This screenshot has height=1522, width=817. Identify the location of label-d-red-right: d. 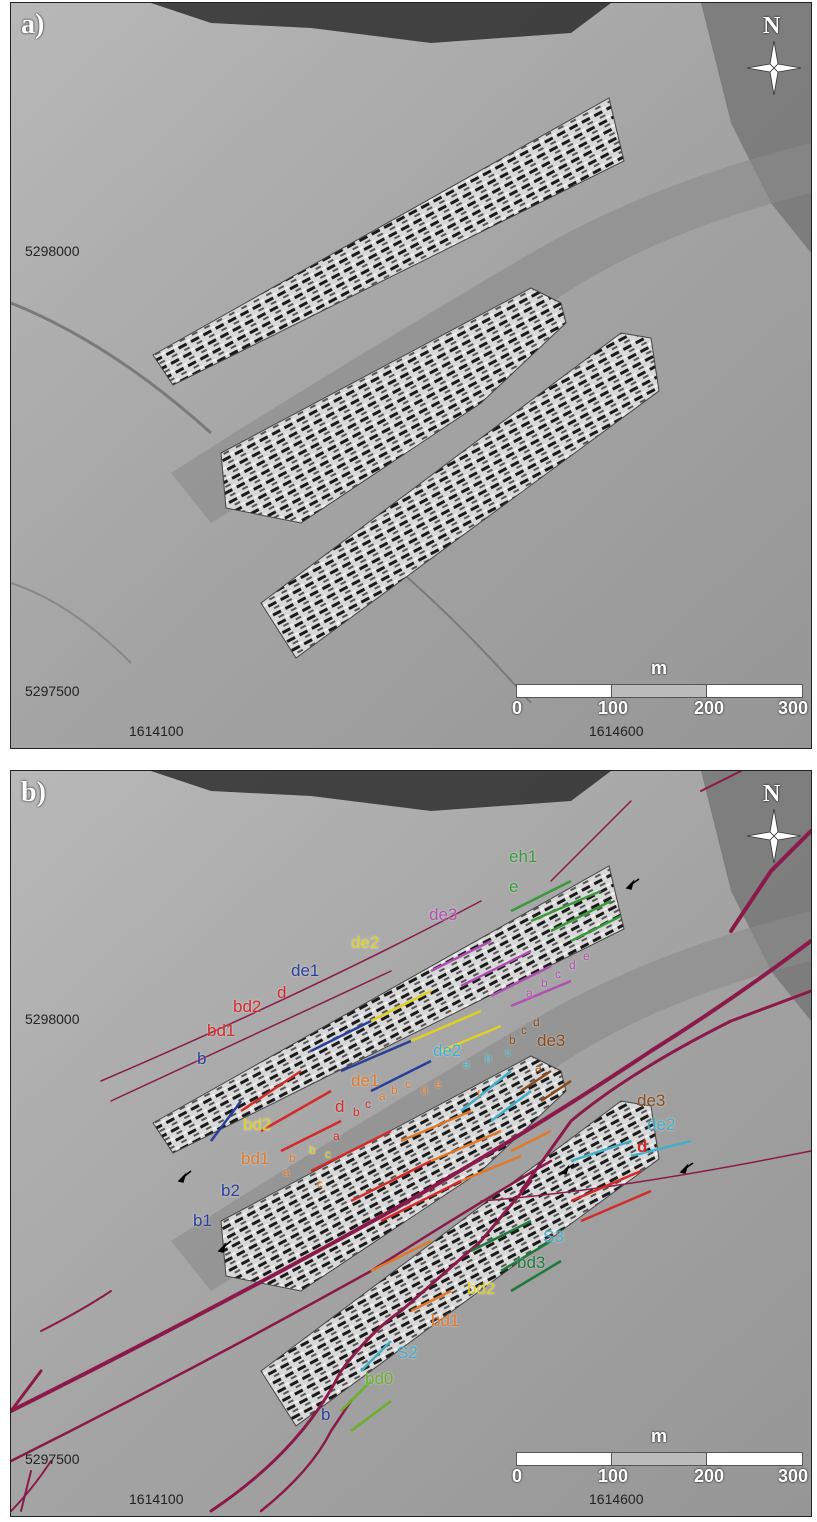
(642, 1146).